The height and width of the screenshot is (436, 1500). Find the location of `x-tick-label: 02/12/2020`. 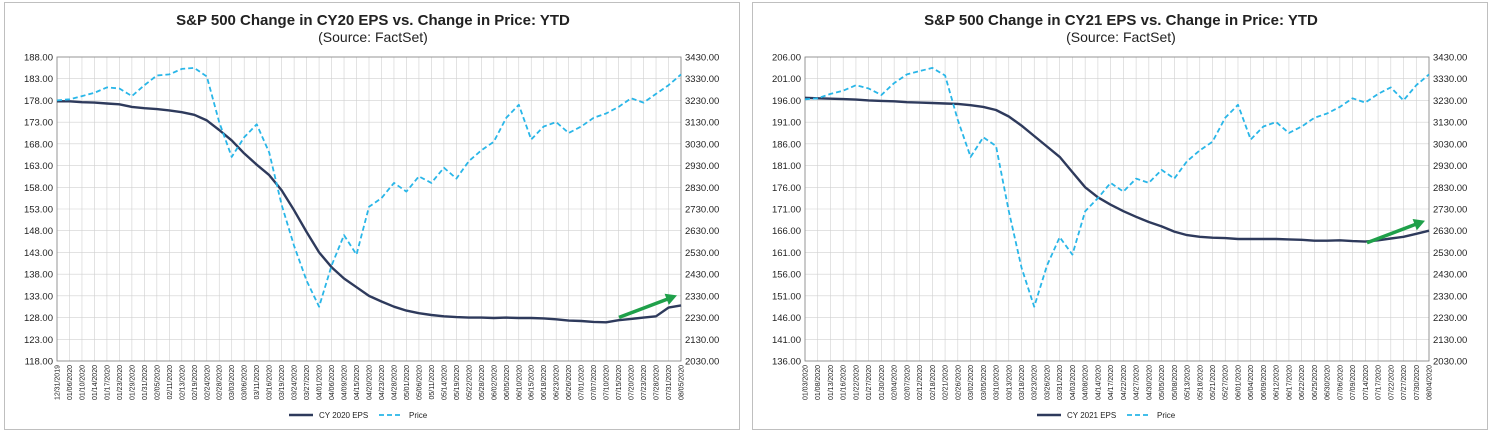

x-tick-label: 02/12/2020 is located at coordinates (920, 382).